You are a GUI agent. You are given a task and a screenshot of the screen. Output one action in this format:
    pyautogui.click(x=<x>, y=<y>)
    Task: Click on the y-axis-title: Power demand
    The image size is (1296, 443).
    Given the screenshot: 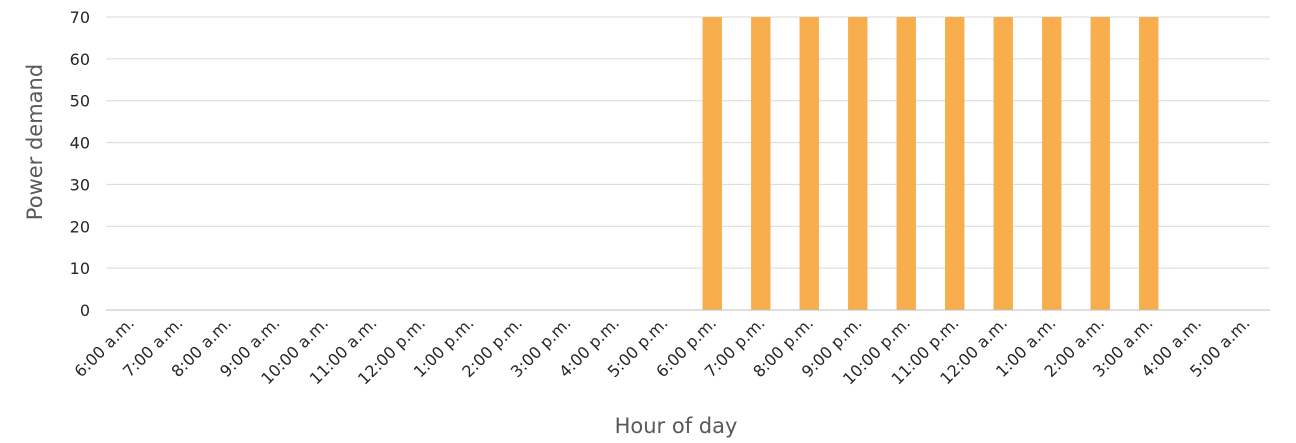 What is the action you would take?
    pyautogui.click(x=35, y=142)
    